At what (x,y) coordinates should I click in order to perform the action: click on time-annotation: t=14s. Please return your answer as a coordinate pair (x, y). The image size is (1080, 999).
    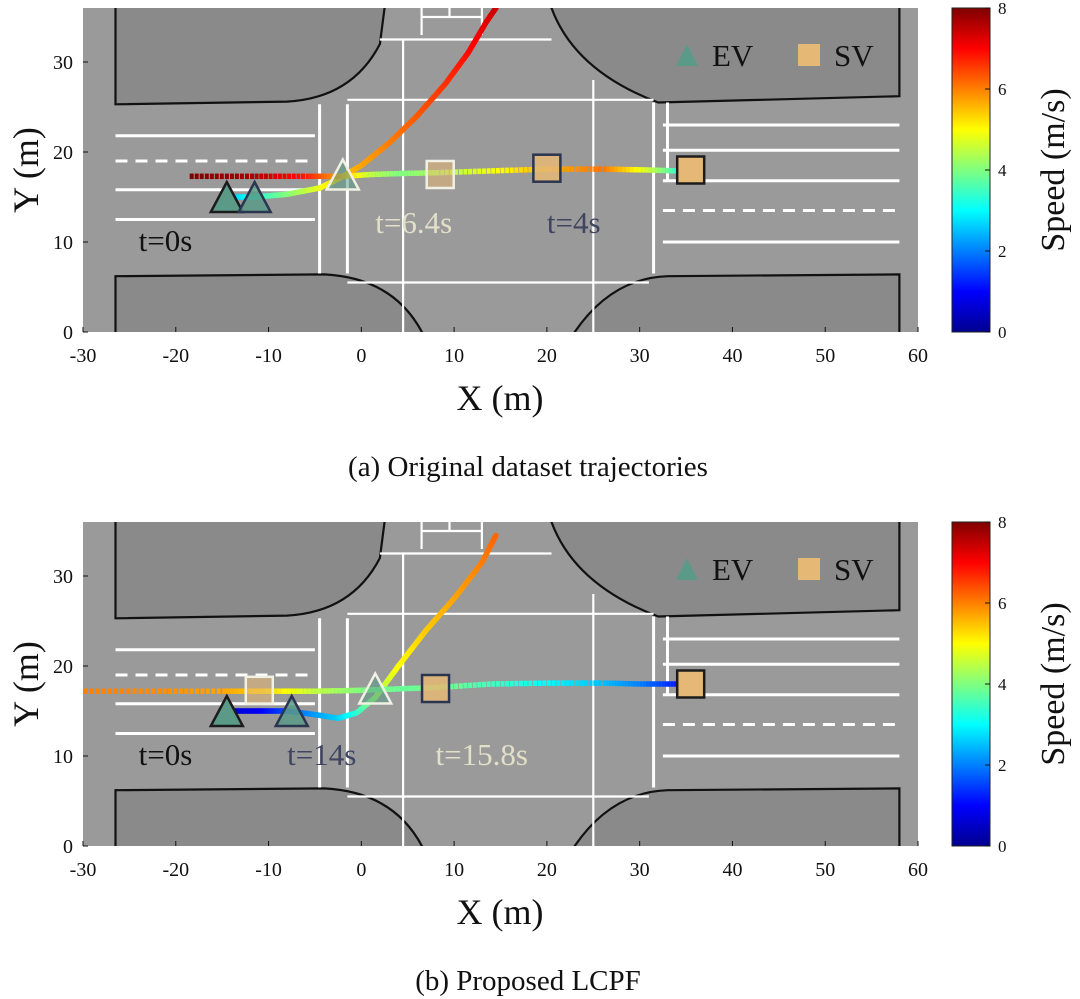
    Looking at the image, I should click on (321, 754).